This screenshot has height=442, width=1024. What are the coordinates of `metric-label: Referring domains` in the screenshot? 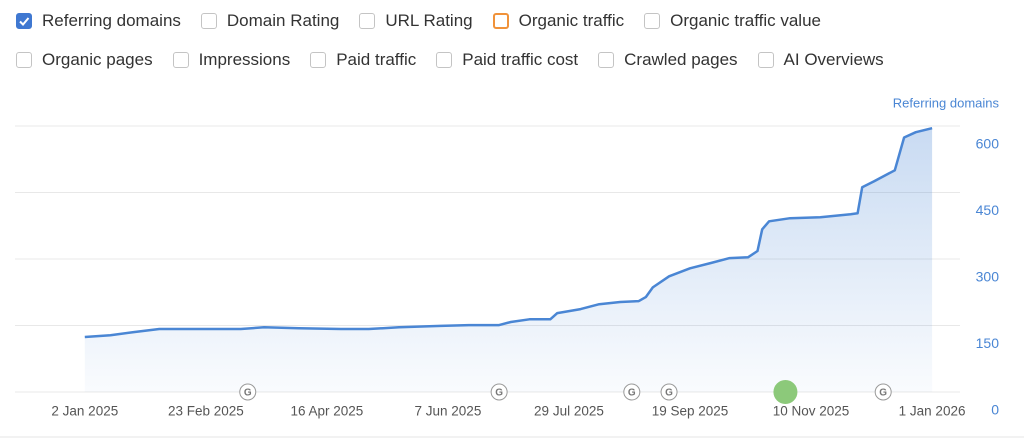 It's located at (111, 20).